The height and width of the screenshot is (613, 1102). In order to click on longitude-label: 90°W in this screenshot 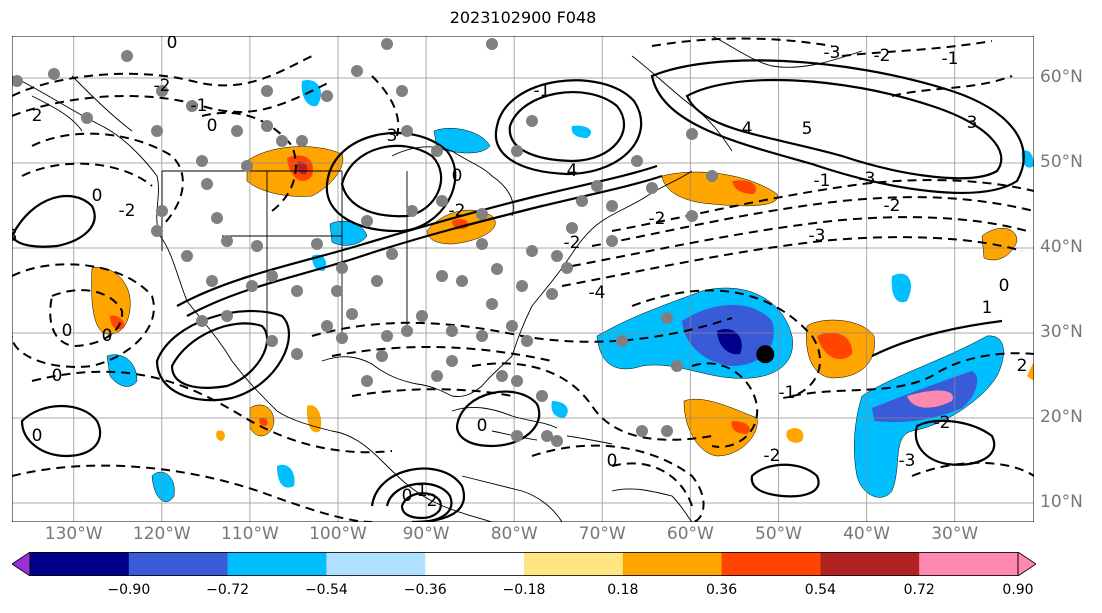, I will do `click(426, 534)`.